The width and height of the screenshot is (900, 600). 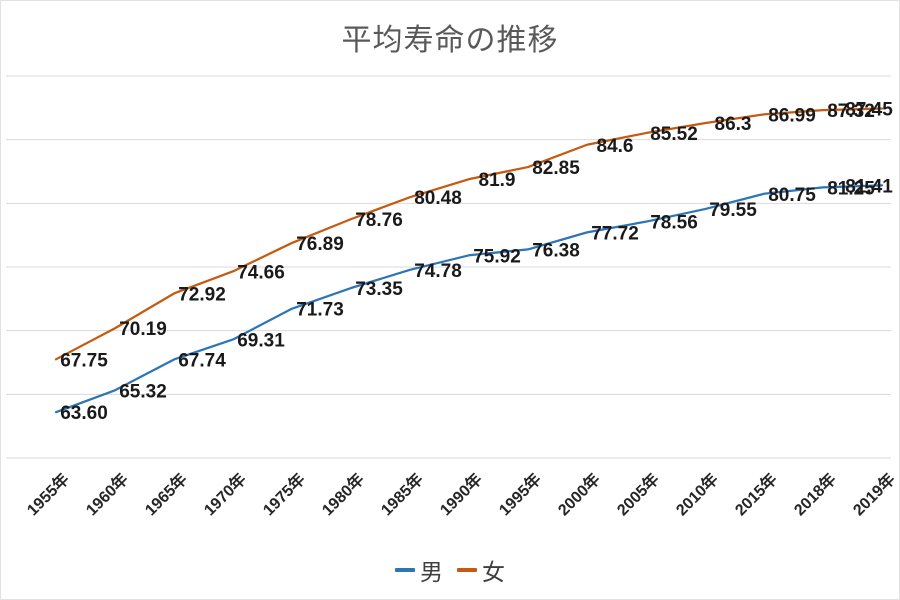 I want to click on female-data-label: 82.85, so click(x=556, y=168).